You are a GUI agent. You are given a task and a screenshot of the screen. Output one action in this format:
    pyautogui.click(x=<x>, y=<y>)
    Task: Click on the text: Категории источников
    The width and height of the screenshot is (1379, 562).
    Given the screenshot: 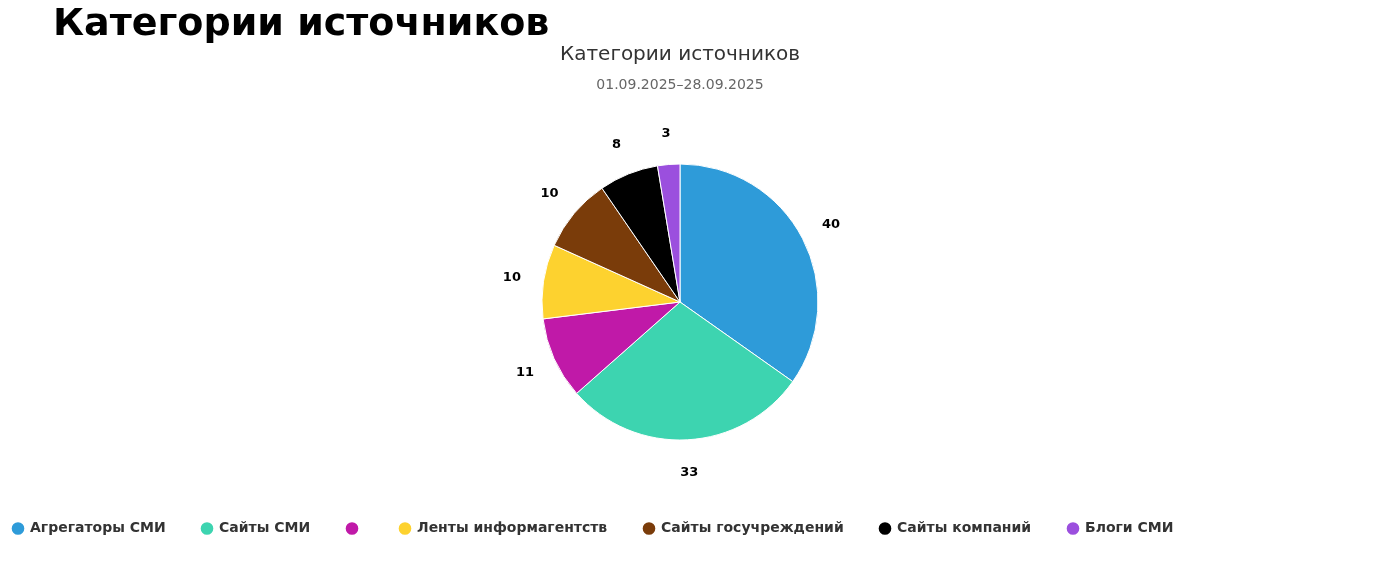 What is the action you would take?
    pyautogui.click(x=301, y=22)
    